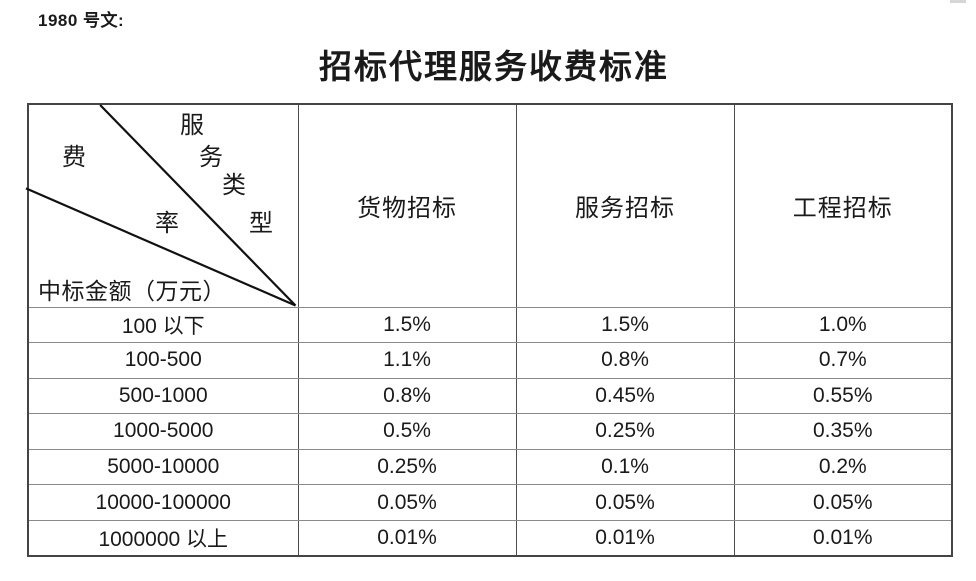 This screenshot has width=976, height=581. I want to click on fee-value-cell: 0.7%, so click(843, 360).